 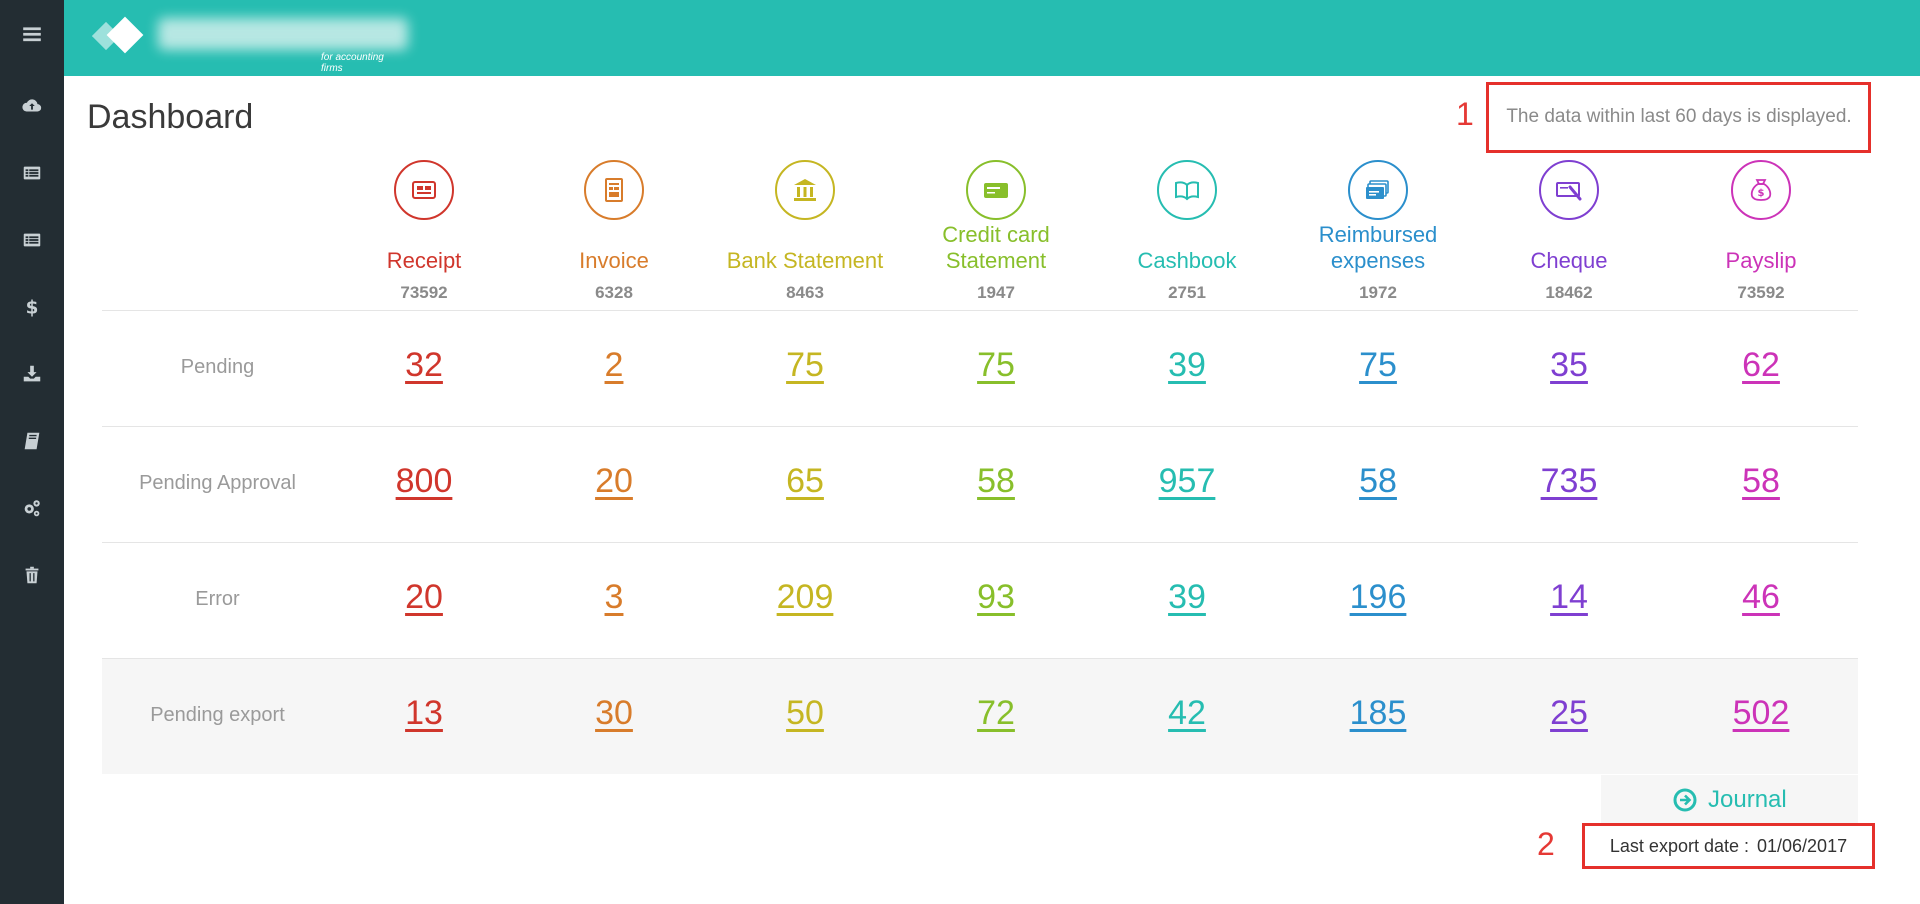 What do you see at coordinates (1569, 365) in the screenshot?
I see `count-link: 35` at bounding box center [1569, 365].